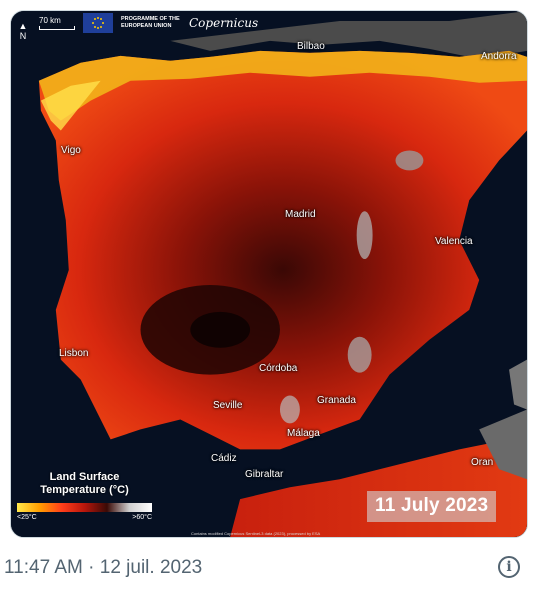 The height and width of the screenshot is (600, 538). Describe the element at coordinates (228, 405) in the screenshot. I see `city-label-seville: Seville` at that location.